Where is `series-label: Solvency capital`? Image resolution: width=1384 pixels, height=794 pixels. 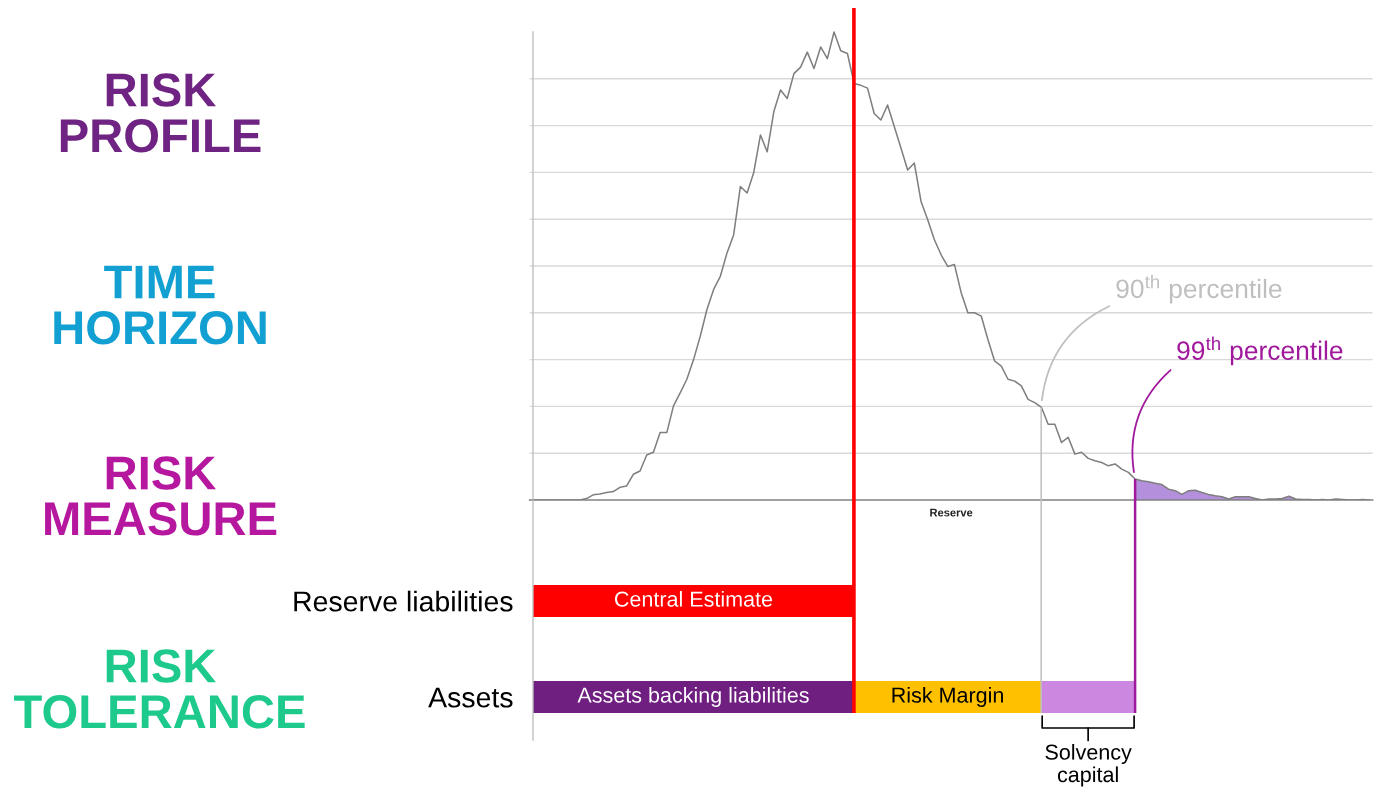 series-label: Solvency capital is located at coordinates (1088, 765).